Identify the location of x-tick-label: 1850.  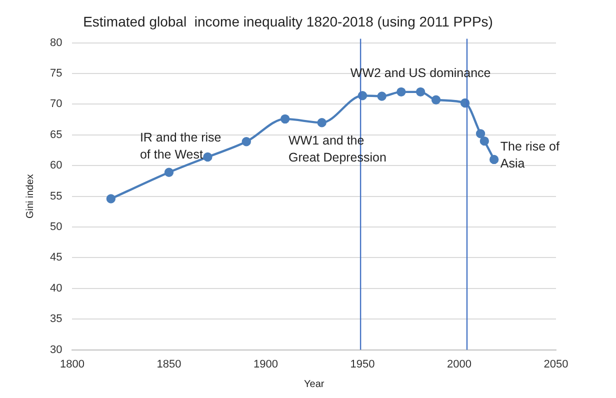
(169, 364).